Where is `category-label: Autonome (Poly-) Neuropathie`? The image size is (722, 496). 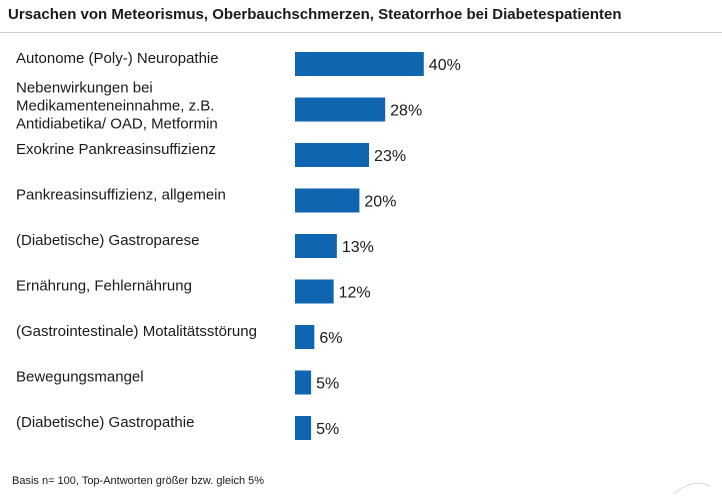
category-label: Autonome (Poly-) Neuropathie is located at coordinates (117, 58).